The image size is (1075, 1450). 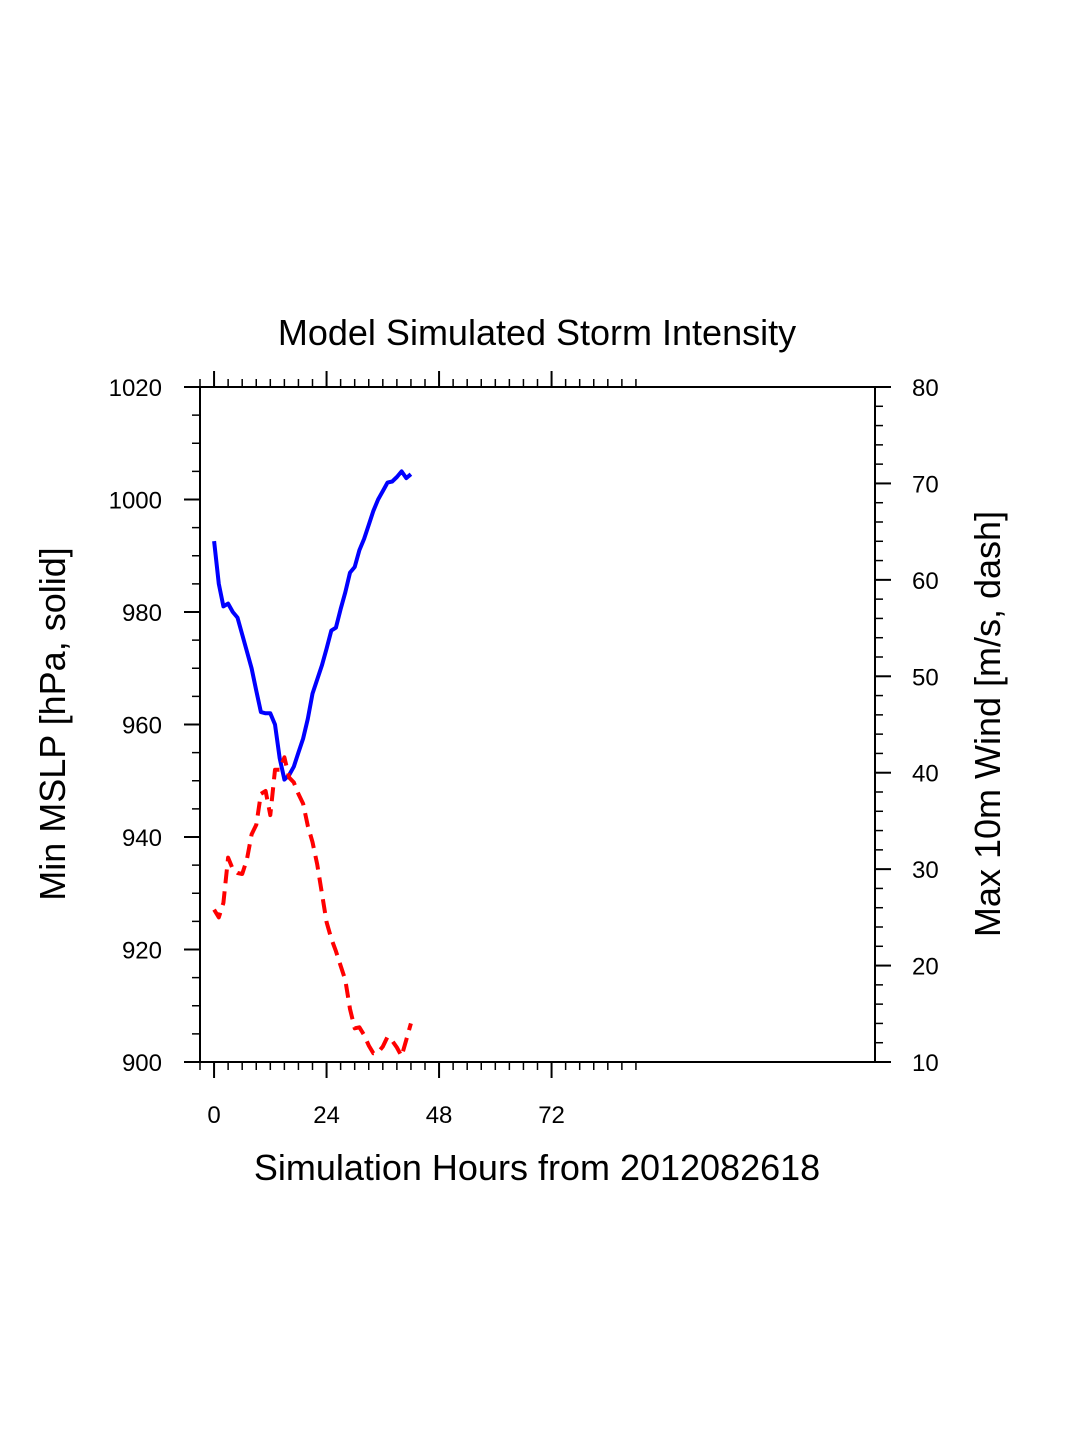 What do you see at coordinates (883, 724) in the screenshot?
I see `right-y-axis-ticks` at bounding box center [883, 724].